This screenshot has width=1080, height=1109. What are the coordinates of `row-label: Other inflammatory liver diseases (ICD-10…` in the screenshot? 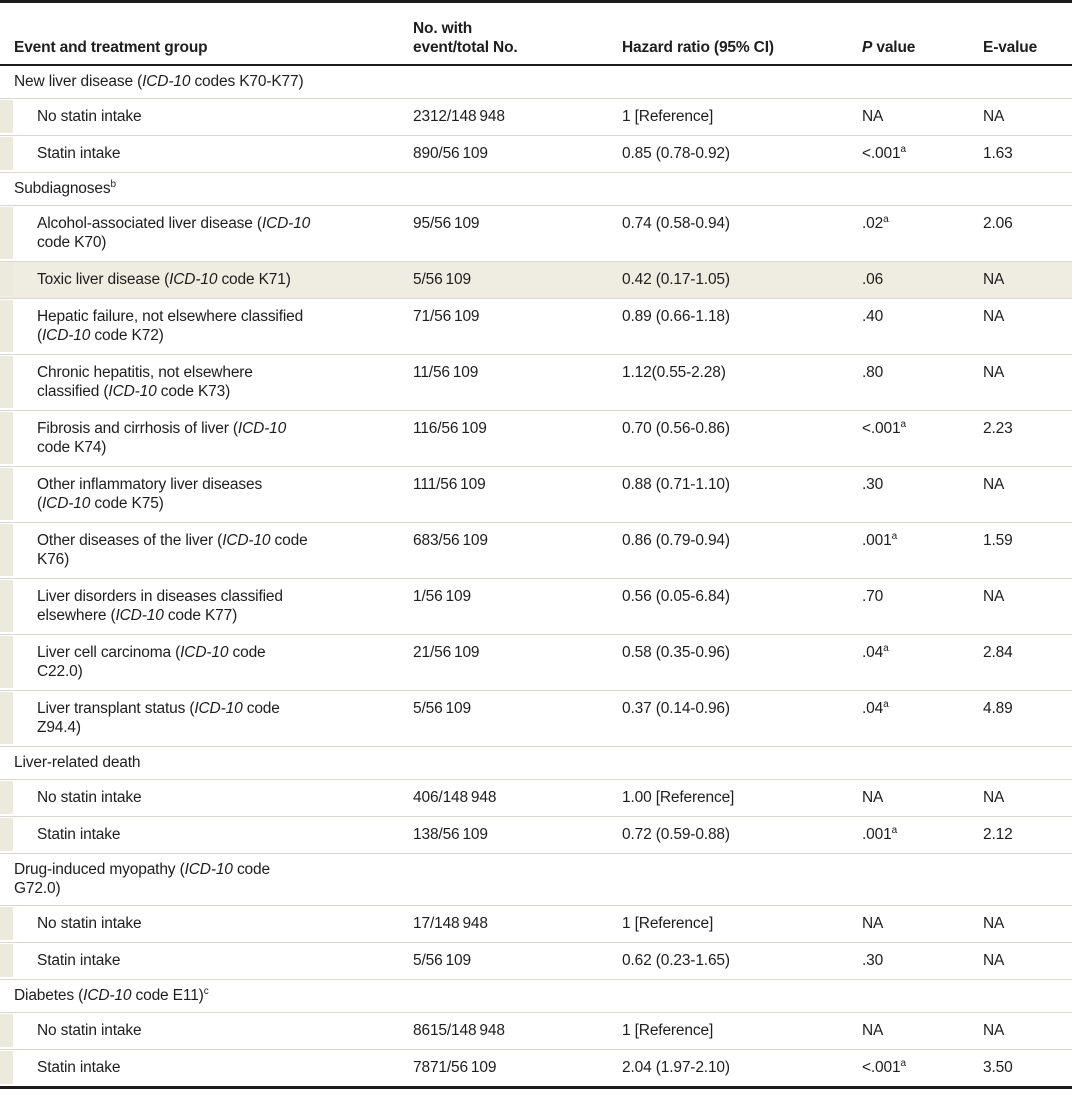 It's located at (150, 494).